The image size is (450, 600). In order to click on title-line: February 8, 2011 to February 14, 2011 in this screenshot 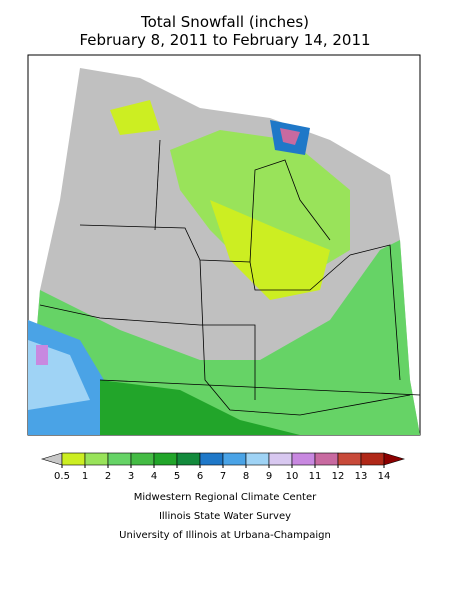, I will do `click(224, 40)`.